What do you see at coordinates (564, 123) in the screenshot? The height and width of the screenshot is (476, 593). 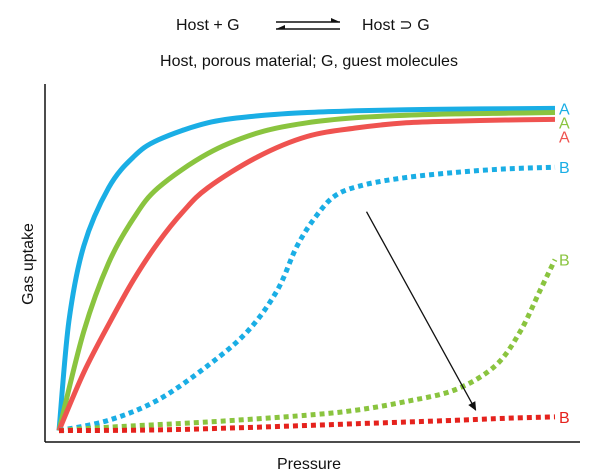 I see `series-label-a-1: A` at bounding box center [564, 123].